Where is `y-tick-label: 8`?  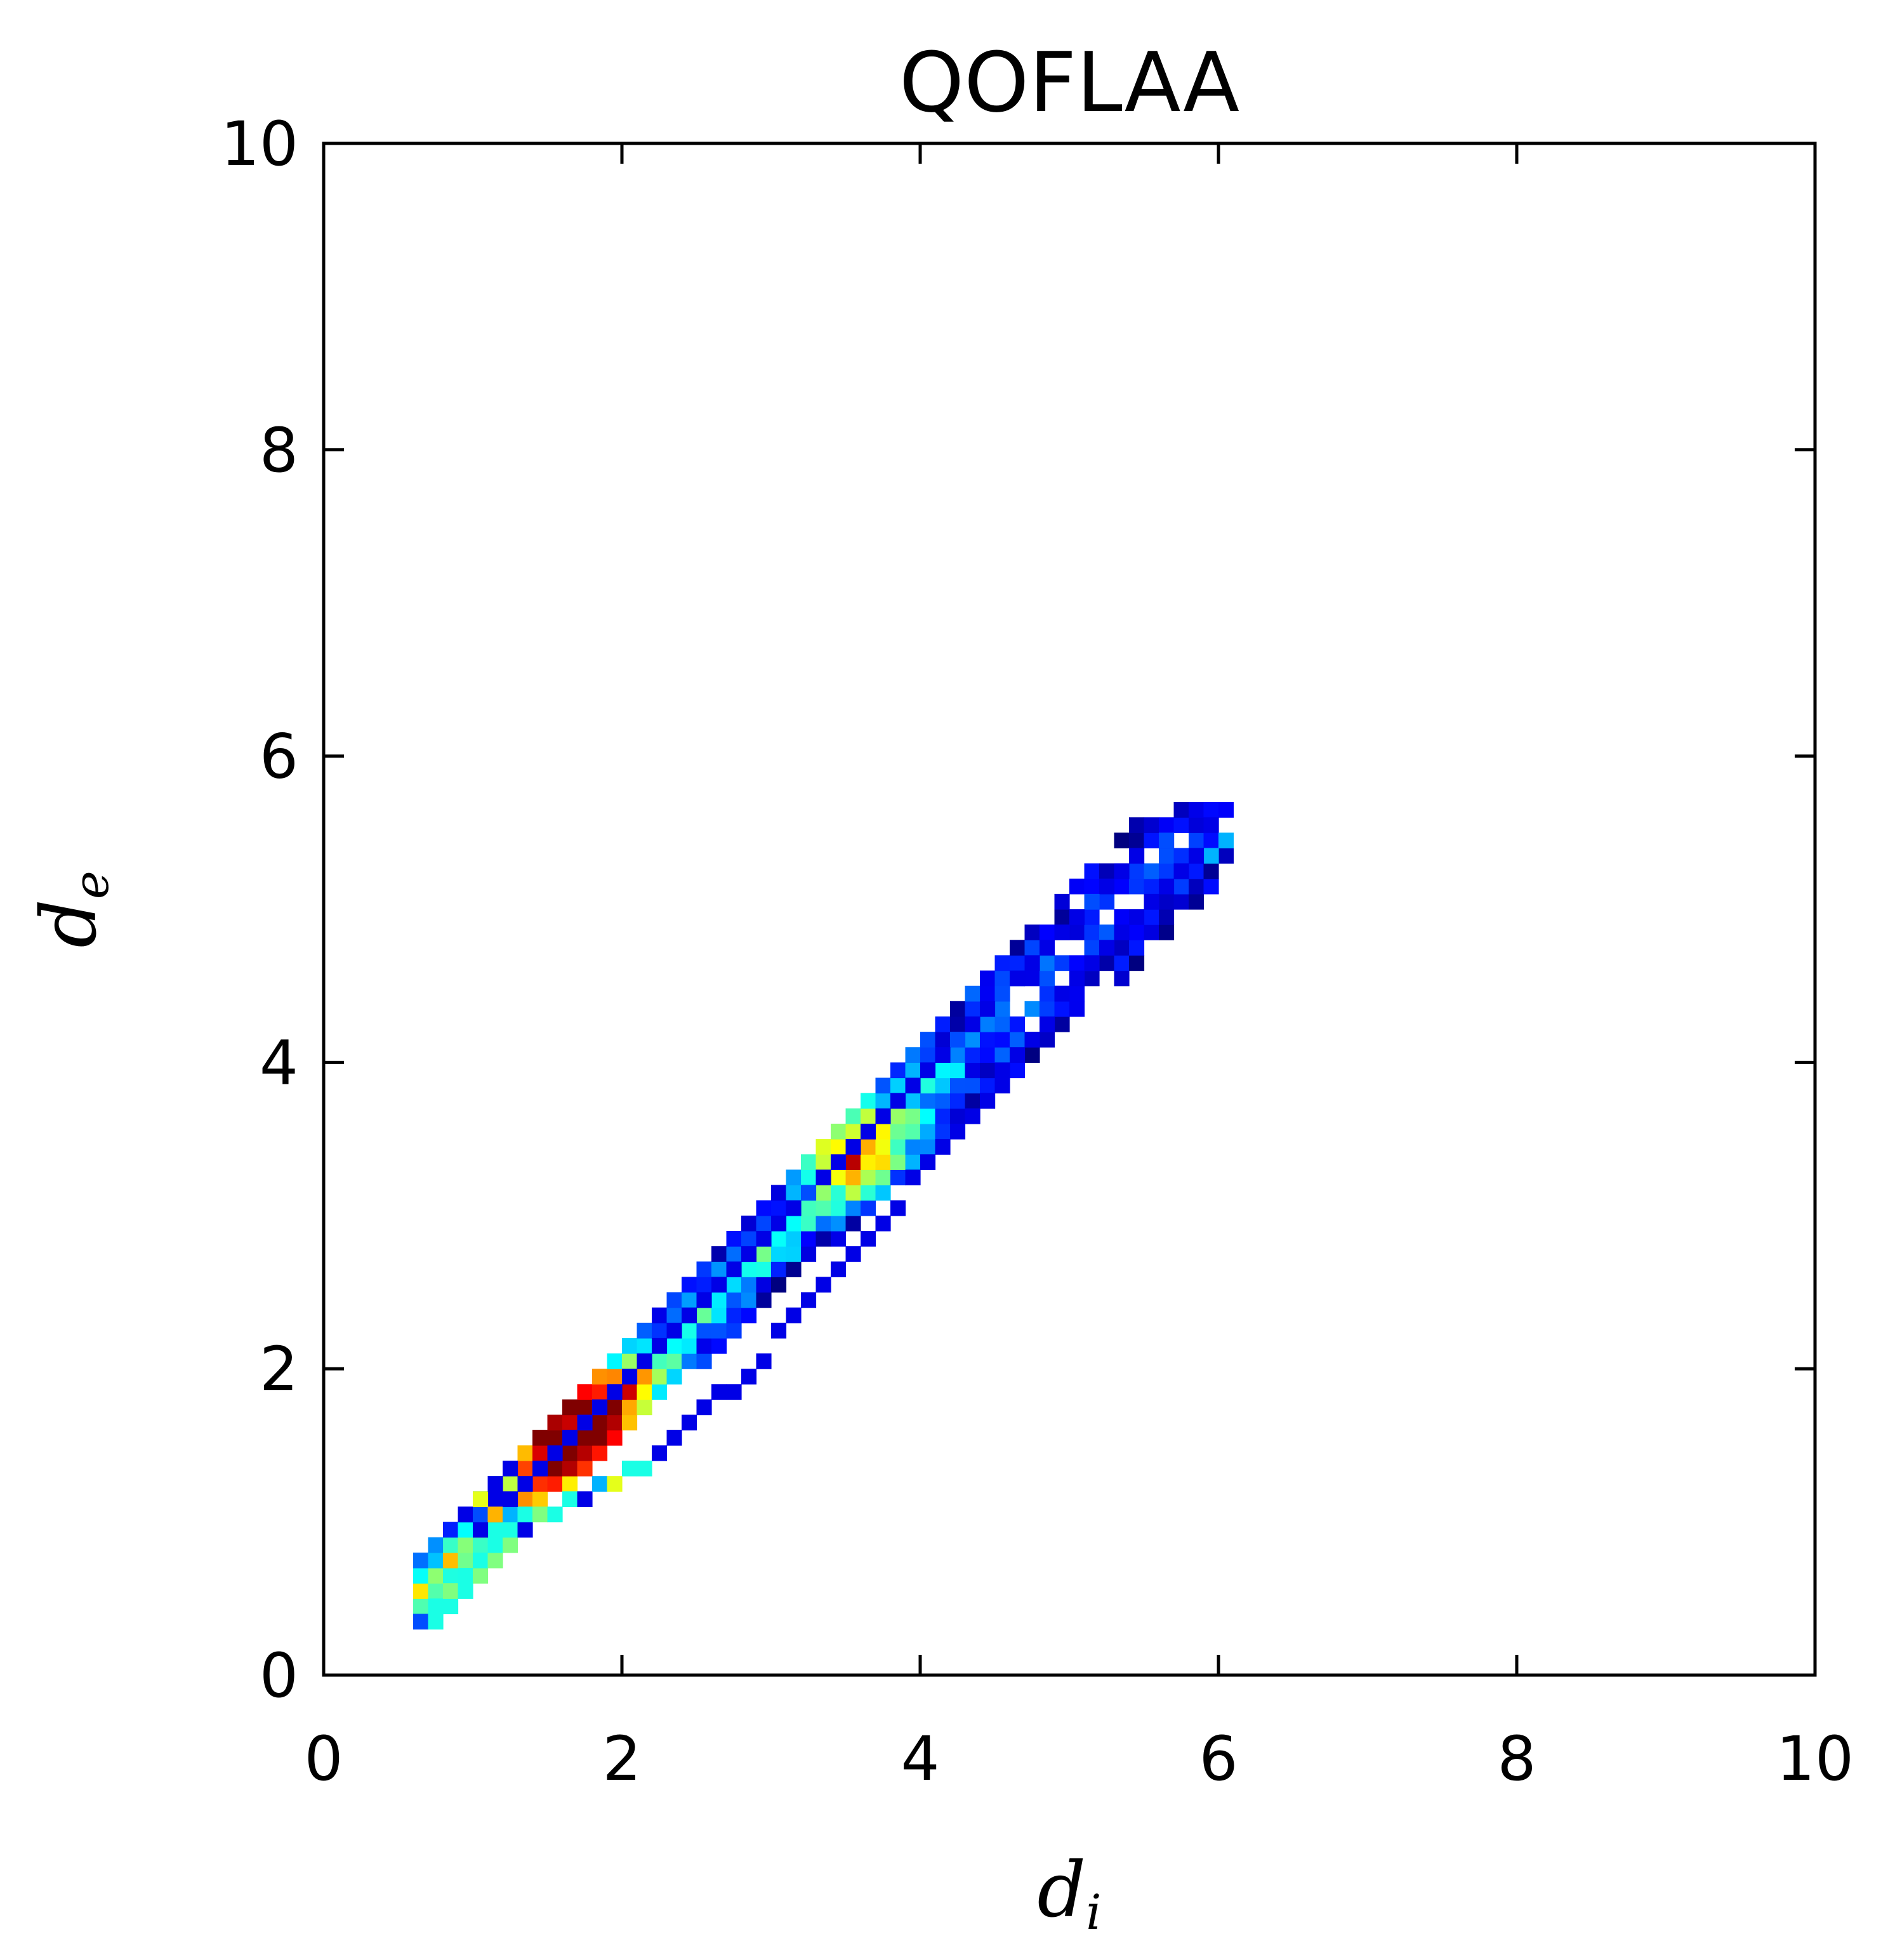 y-tick-label: 8 is located at coordinates (279, 450).